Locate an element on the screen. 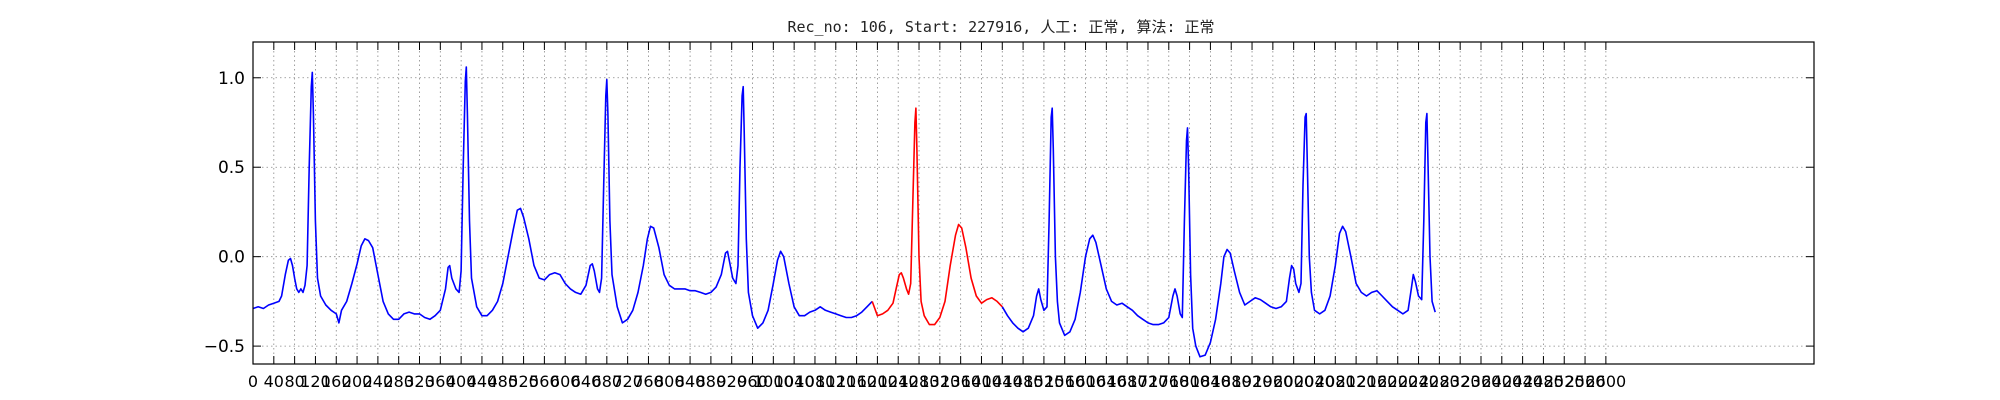 This screenshot has width=2000, height=400. x-tick-label: 1320 is located at coordinates (939, 381).